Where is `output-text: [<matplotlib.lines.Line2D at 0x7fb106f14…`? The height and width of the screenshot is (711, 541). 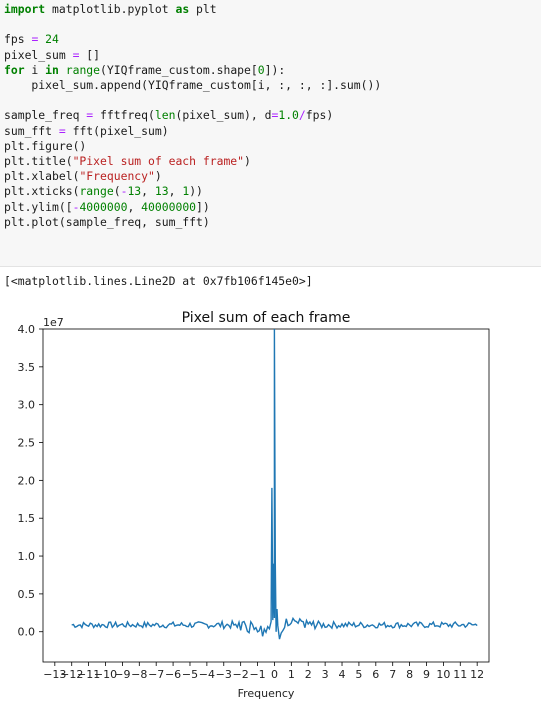 output-text: [<matplotlib.lines.Line2D at 0x7fb106f14… is located at coordinates (158, 281).